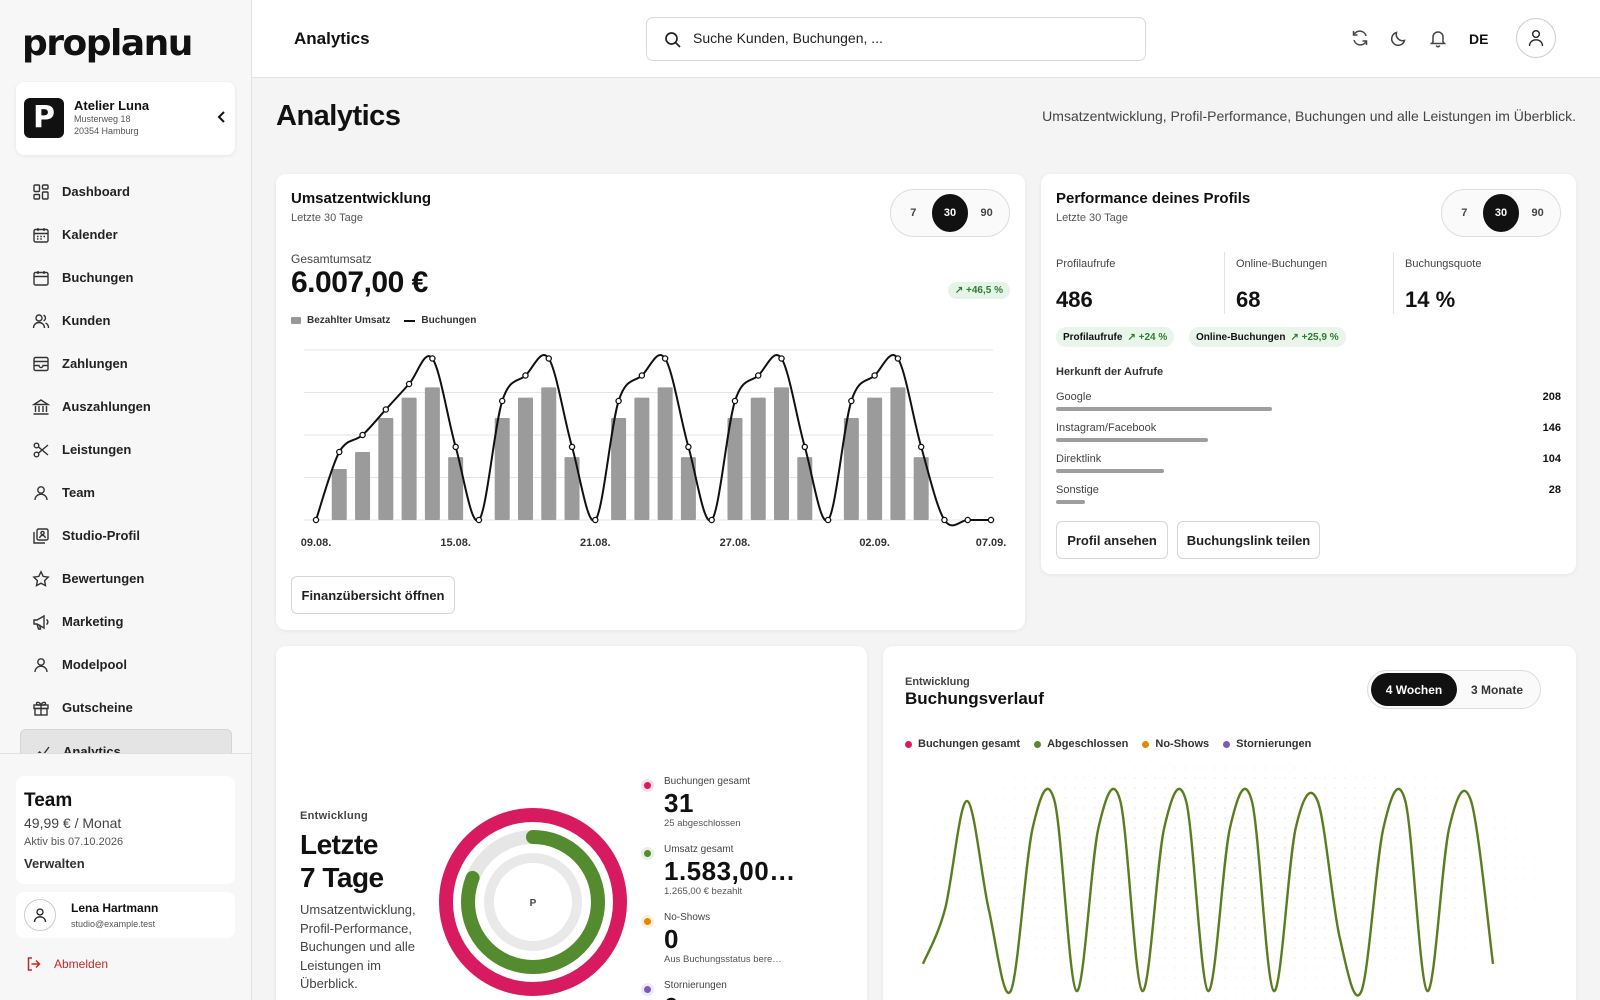  Describe the element at coordinates (97, 449) in the screenshot. I see `sidebar-item-label: Leistungen` at that location.